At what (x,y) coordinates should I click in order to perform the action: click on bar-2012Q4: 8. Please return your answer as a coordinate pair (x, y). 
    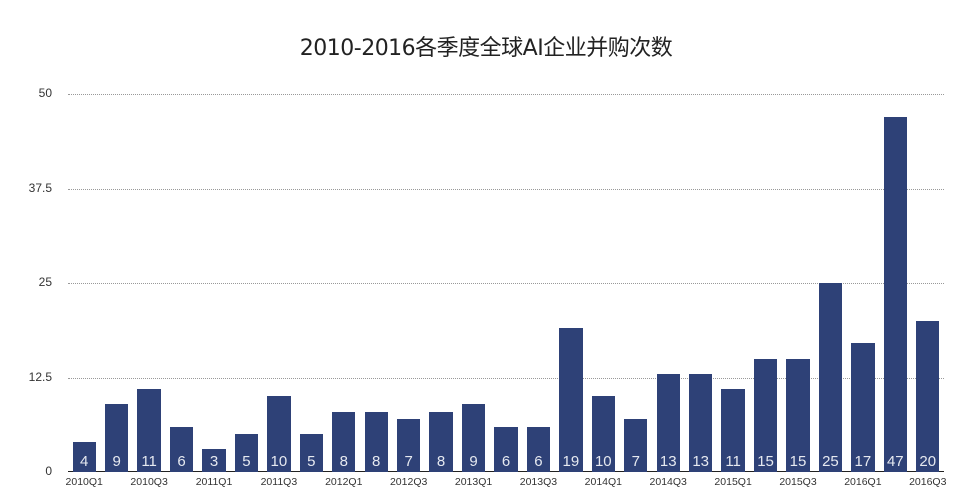
    Looking at the image, I should click on (441, 441).